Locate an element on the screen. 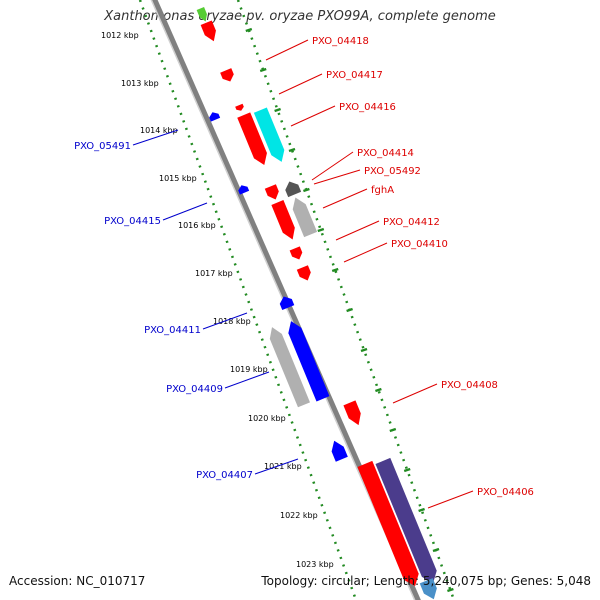 This screenshot has height=600, width=600. kbp-label: 1012 kbp is located at coordinates (120, 35).